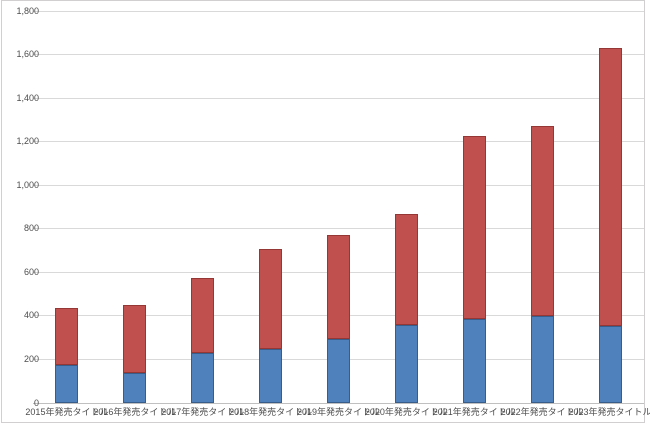 This screenshot has width=650, height=425. Describe the element at coordinates (135, 412) in the screenshot. I see `x-axis-category-label: 2016年発売タイトル` at that location.